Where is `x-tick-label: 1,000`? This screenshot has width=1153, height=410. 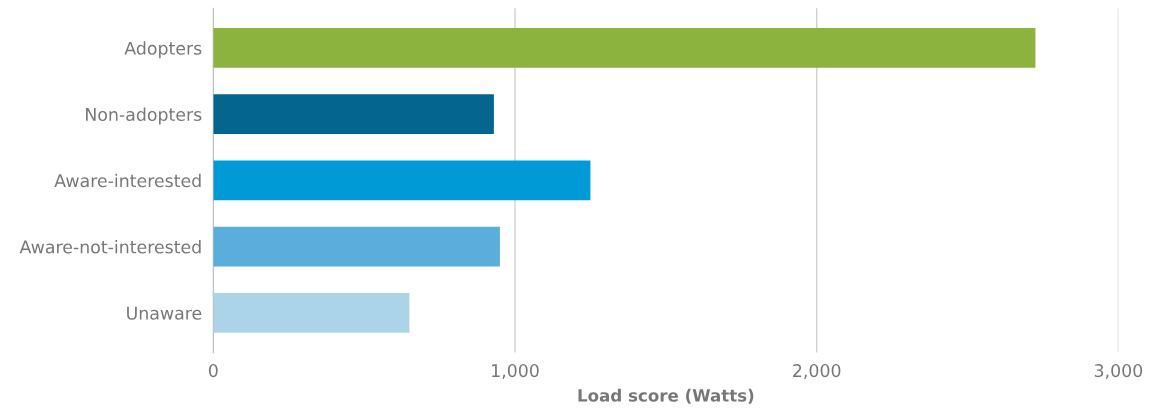 x-tick-label: 1,000 is located at coordinates (515, 371).